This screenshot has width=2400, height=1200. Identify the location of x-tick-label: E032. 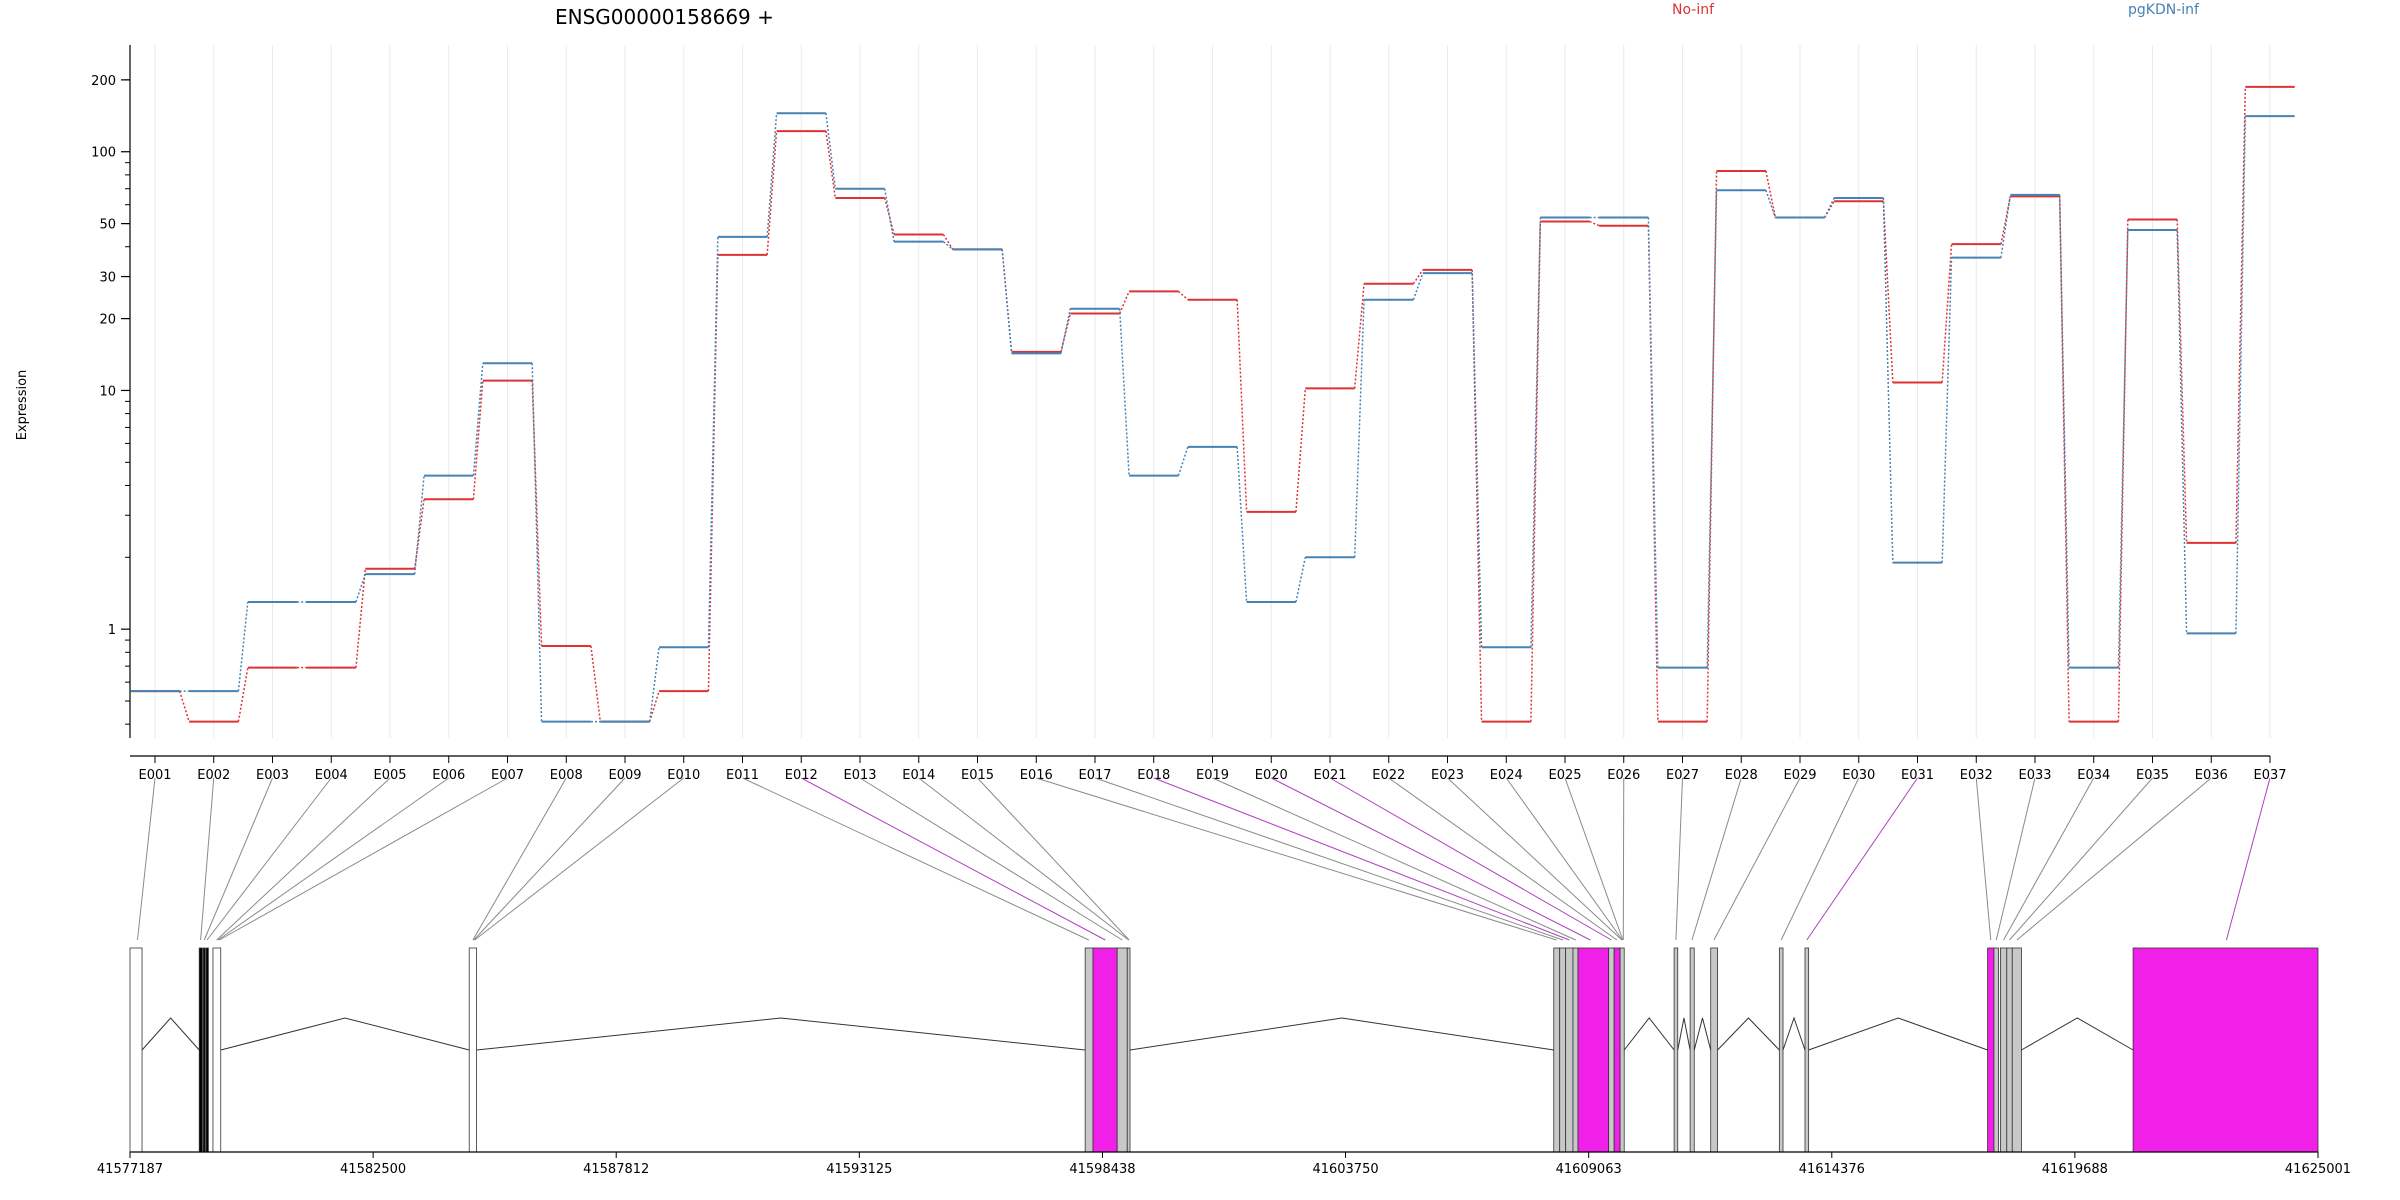
(1976, 775).